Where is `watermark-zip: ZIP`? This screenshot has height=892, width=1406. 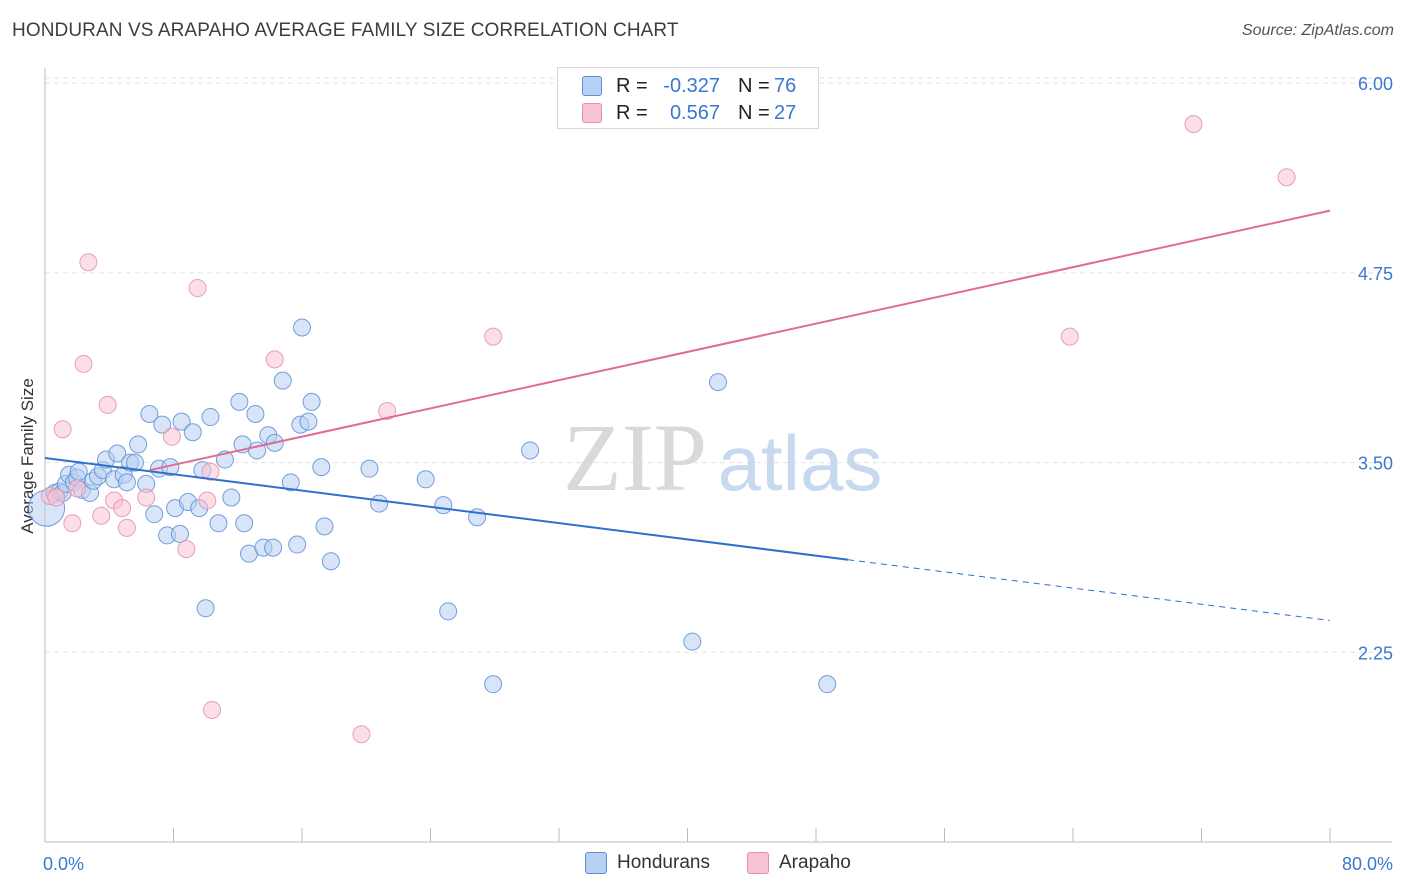 watermark-zip: ZIP is located at coordinates (635, 457).